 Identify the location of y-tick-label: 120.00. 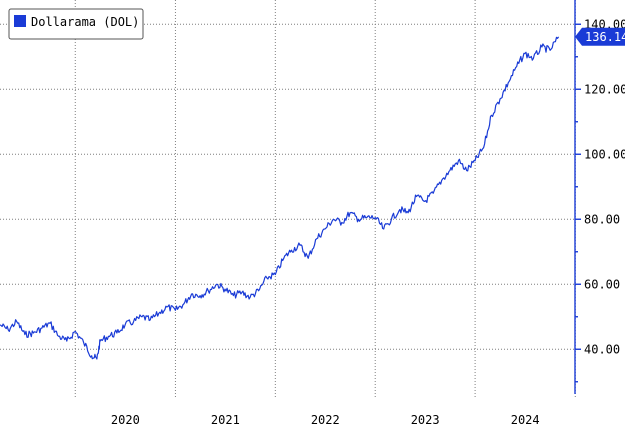
(604, 89).